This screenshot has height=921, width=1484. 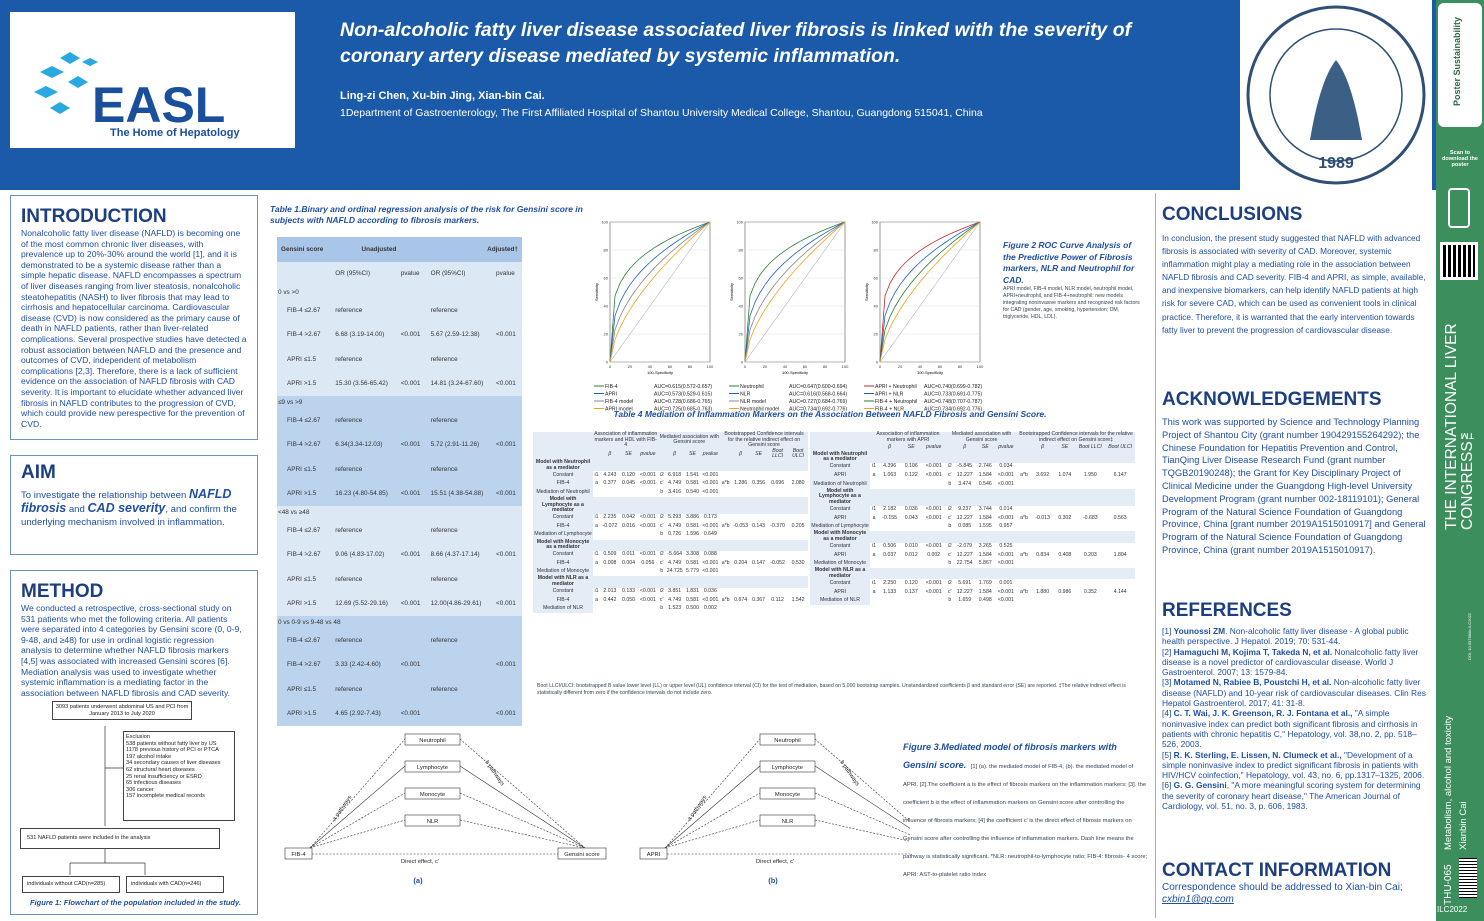 What do you see at coordinates (1120, 591) in the screenshot?
I see `cell: 4.144` at bounding box center [1120, 591].